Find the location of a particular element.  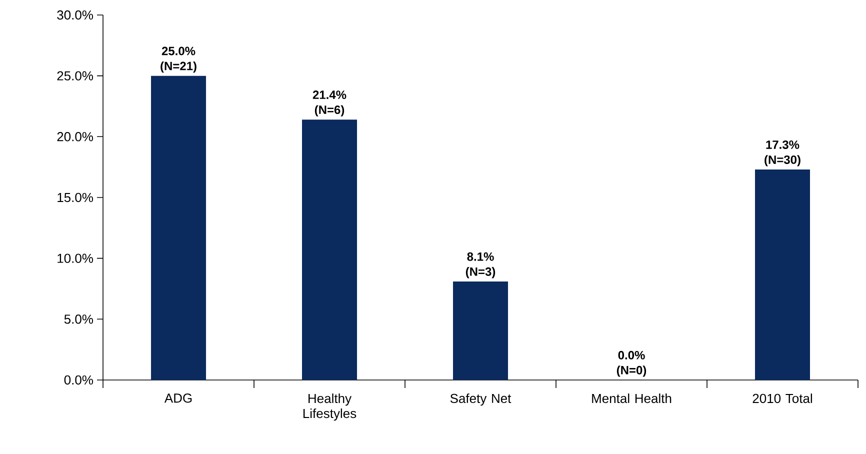

y-tick-label: 30.0% is located at coordinates (75, 15).